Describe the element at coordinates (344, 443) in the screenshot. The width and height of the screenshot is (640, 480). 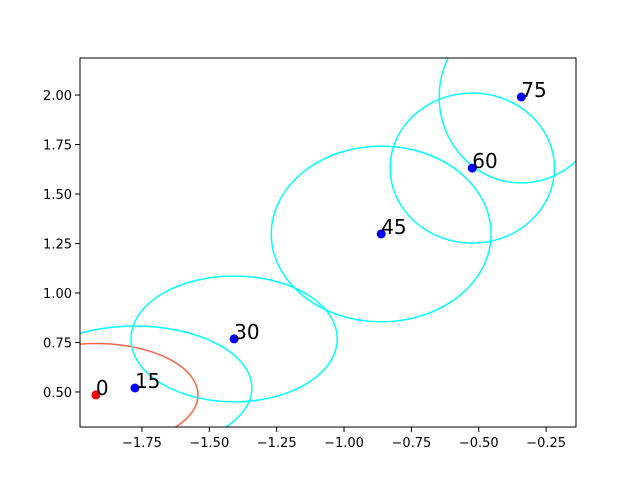
I see `x-tick-label: −1.00` at that location.